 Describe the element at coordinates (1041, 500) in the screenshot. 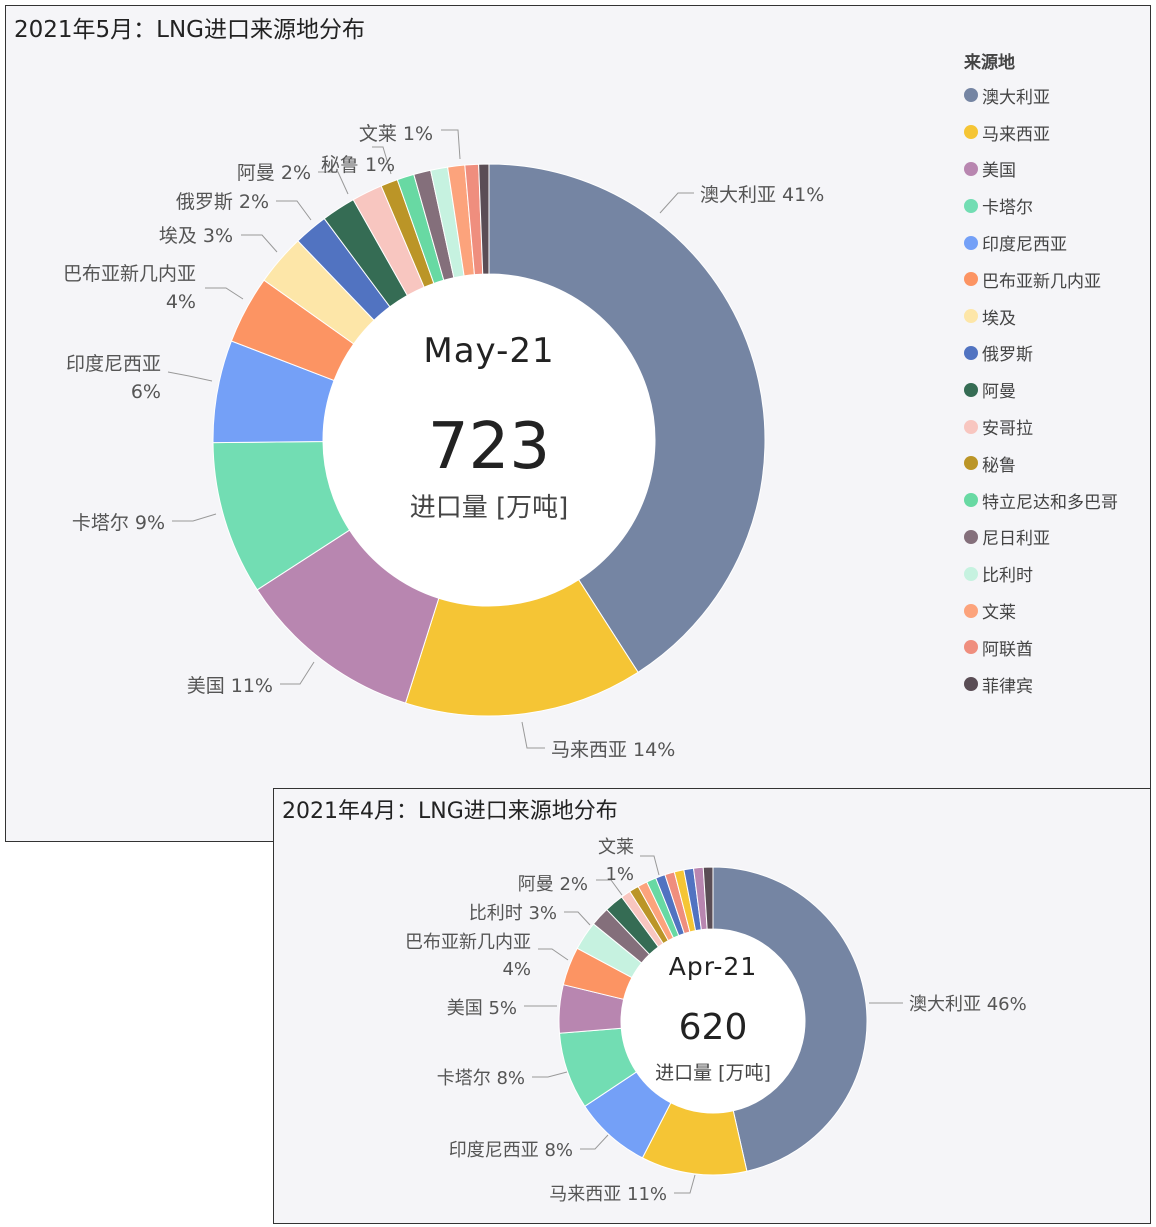

I see `legend-item-特立尼达和多巴哥: 特立尼达和多巴哥` at that location.